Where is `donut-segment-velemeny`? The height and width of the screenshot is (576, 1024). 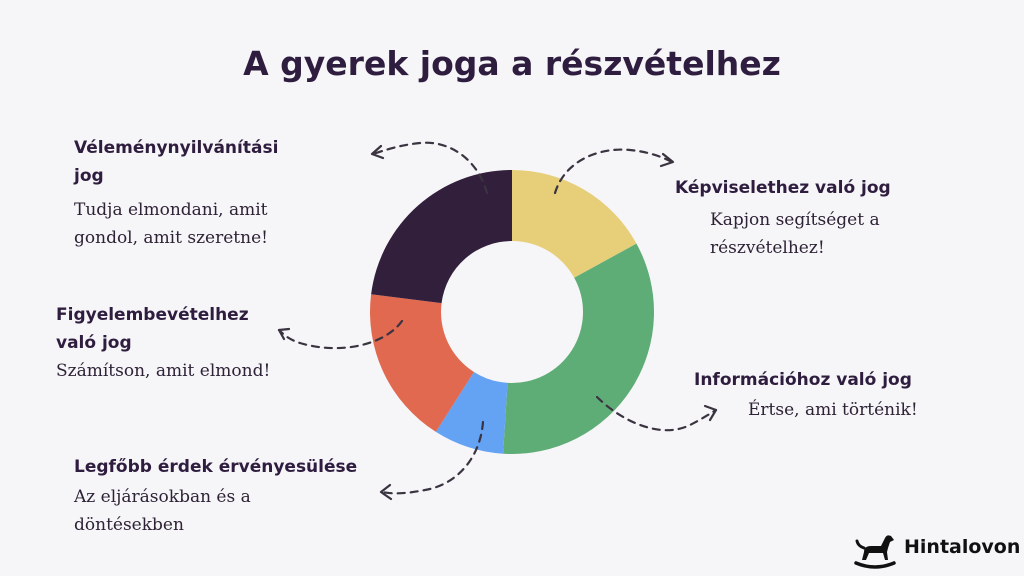
donut-segment-velemeny is located at coordinates (441, 237).